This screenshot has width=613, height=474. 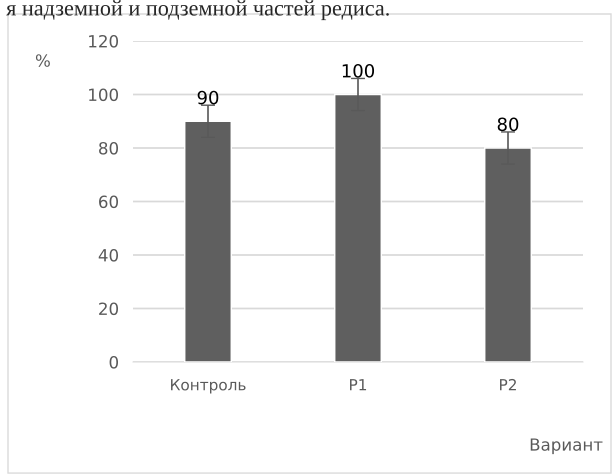 I want to click on y-tick-label: 40, so click(x=108, y=255).